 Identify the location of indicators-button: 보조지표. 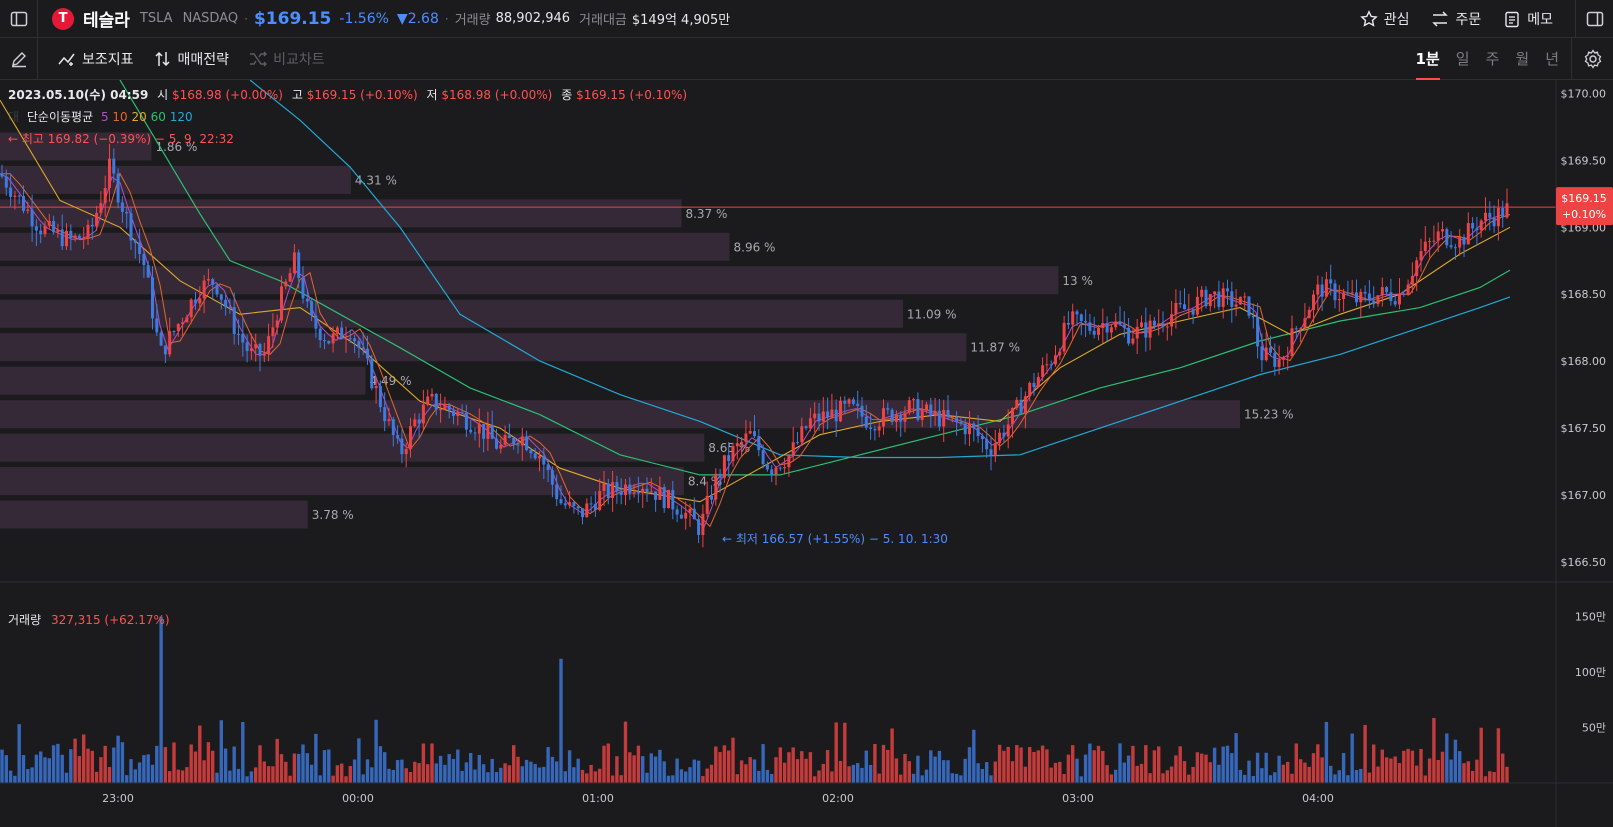
(96, 59).